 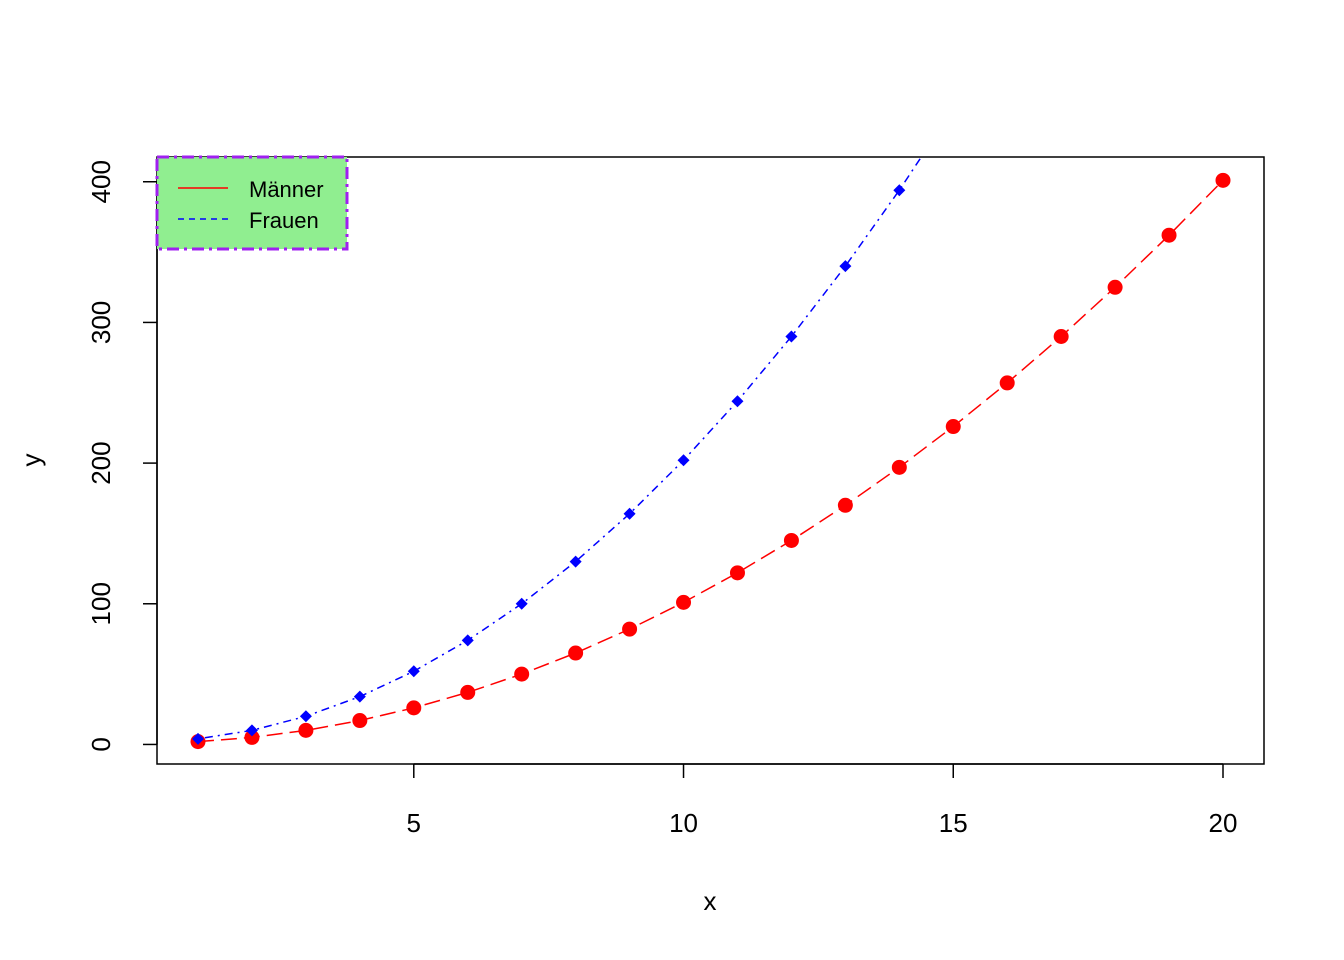 I want to click on x-tick-label: 20, so click(x=1223, y=823).